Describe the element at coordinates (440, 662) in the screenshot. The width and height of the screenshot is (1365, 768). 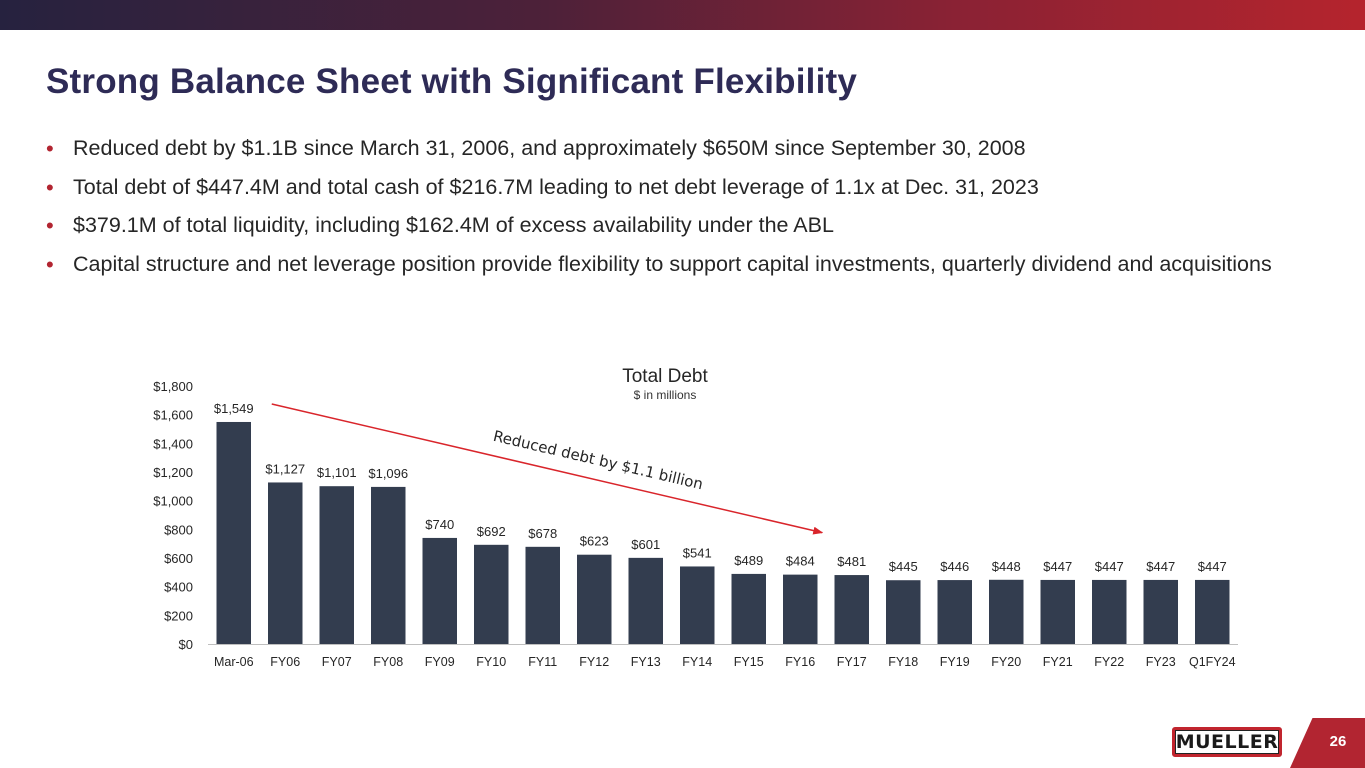
I see `x-tick-label: FY09` at that location.